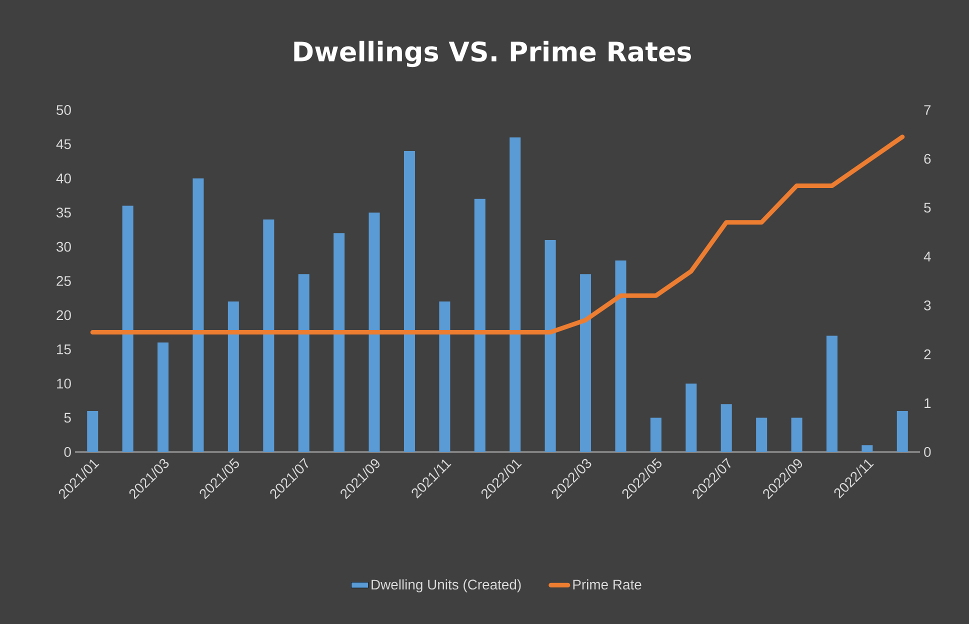  What do you see at coordinates (607, 584) in the screenshot?
I see `legend-label: Prime Rate` at bounding box center [607, 584].